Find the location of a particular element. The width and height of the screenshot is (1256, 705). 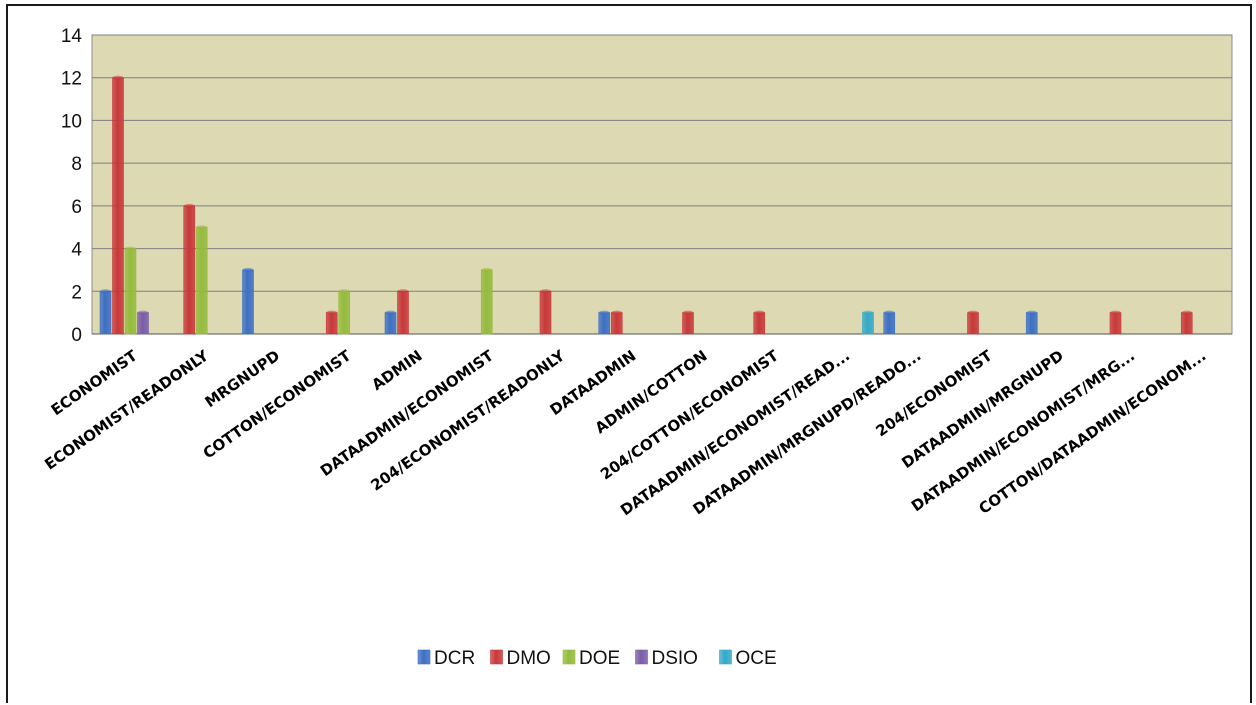

category-label: ADMIN is located at coordinates (396, 371).